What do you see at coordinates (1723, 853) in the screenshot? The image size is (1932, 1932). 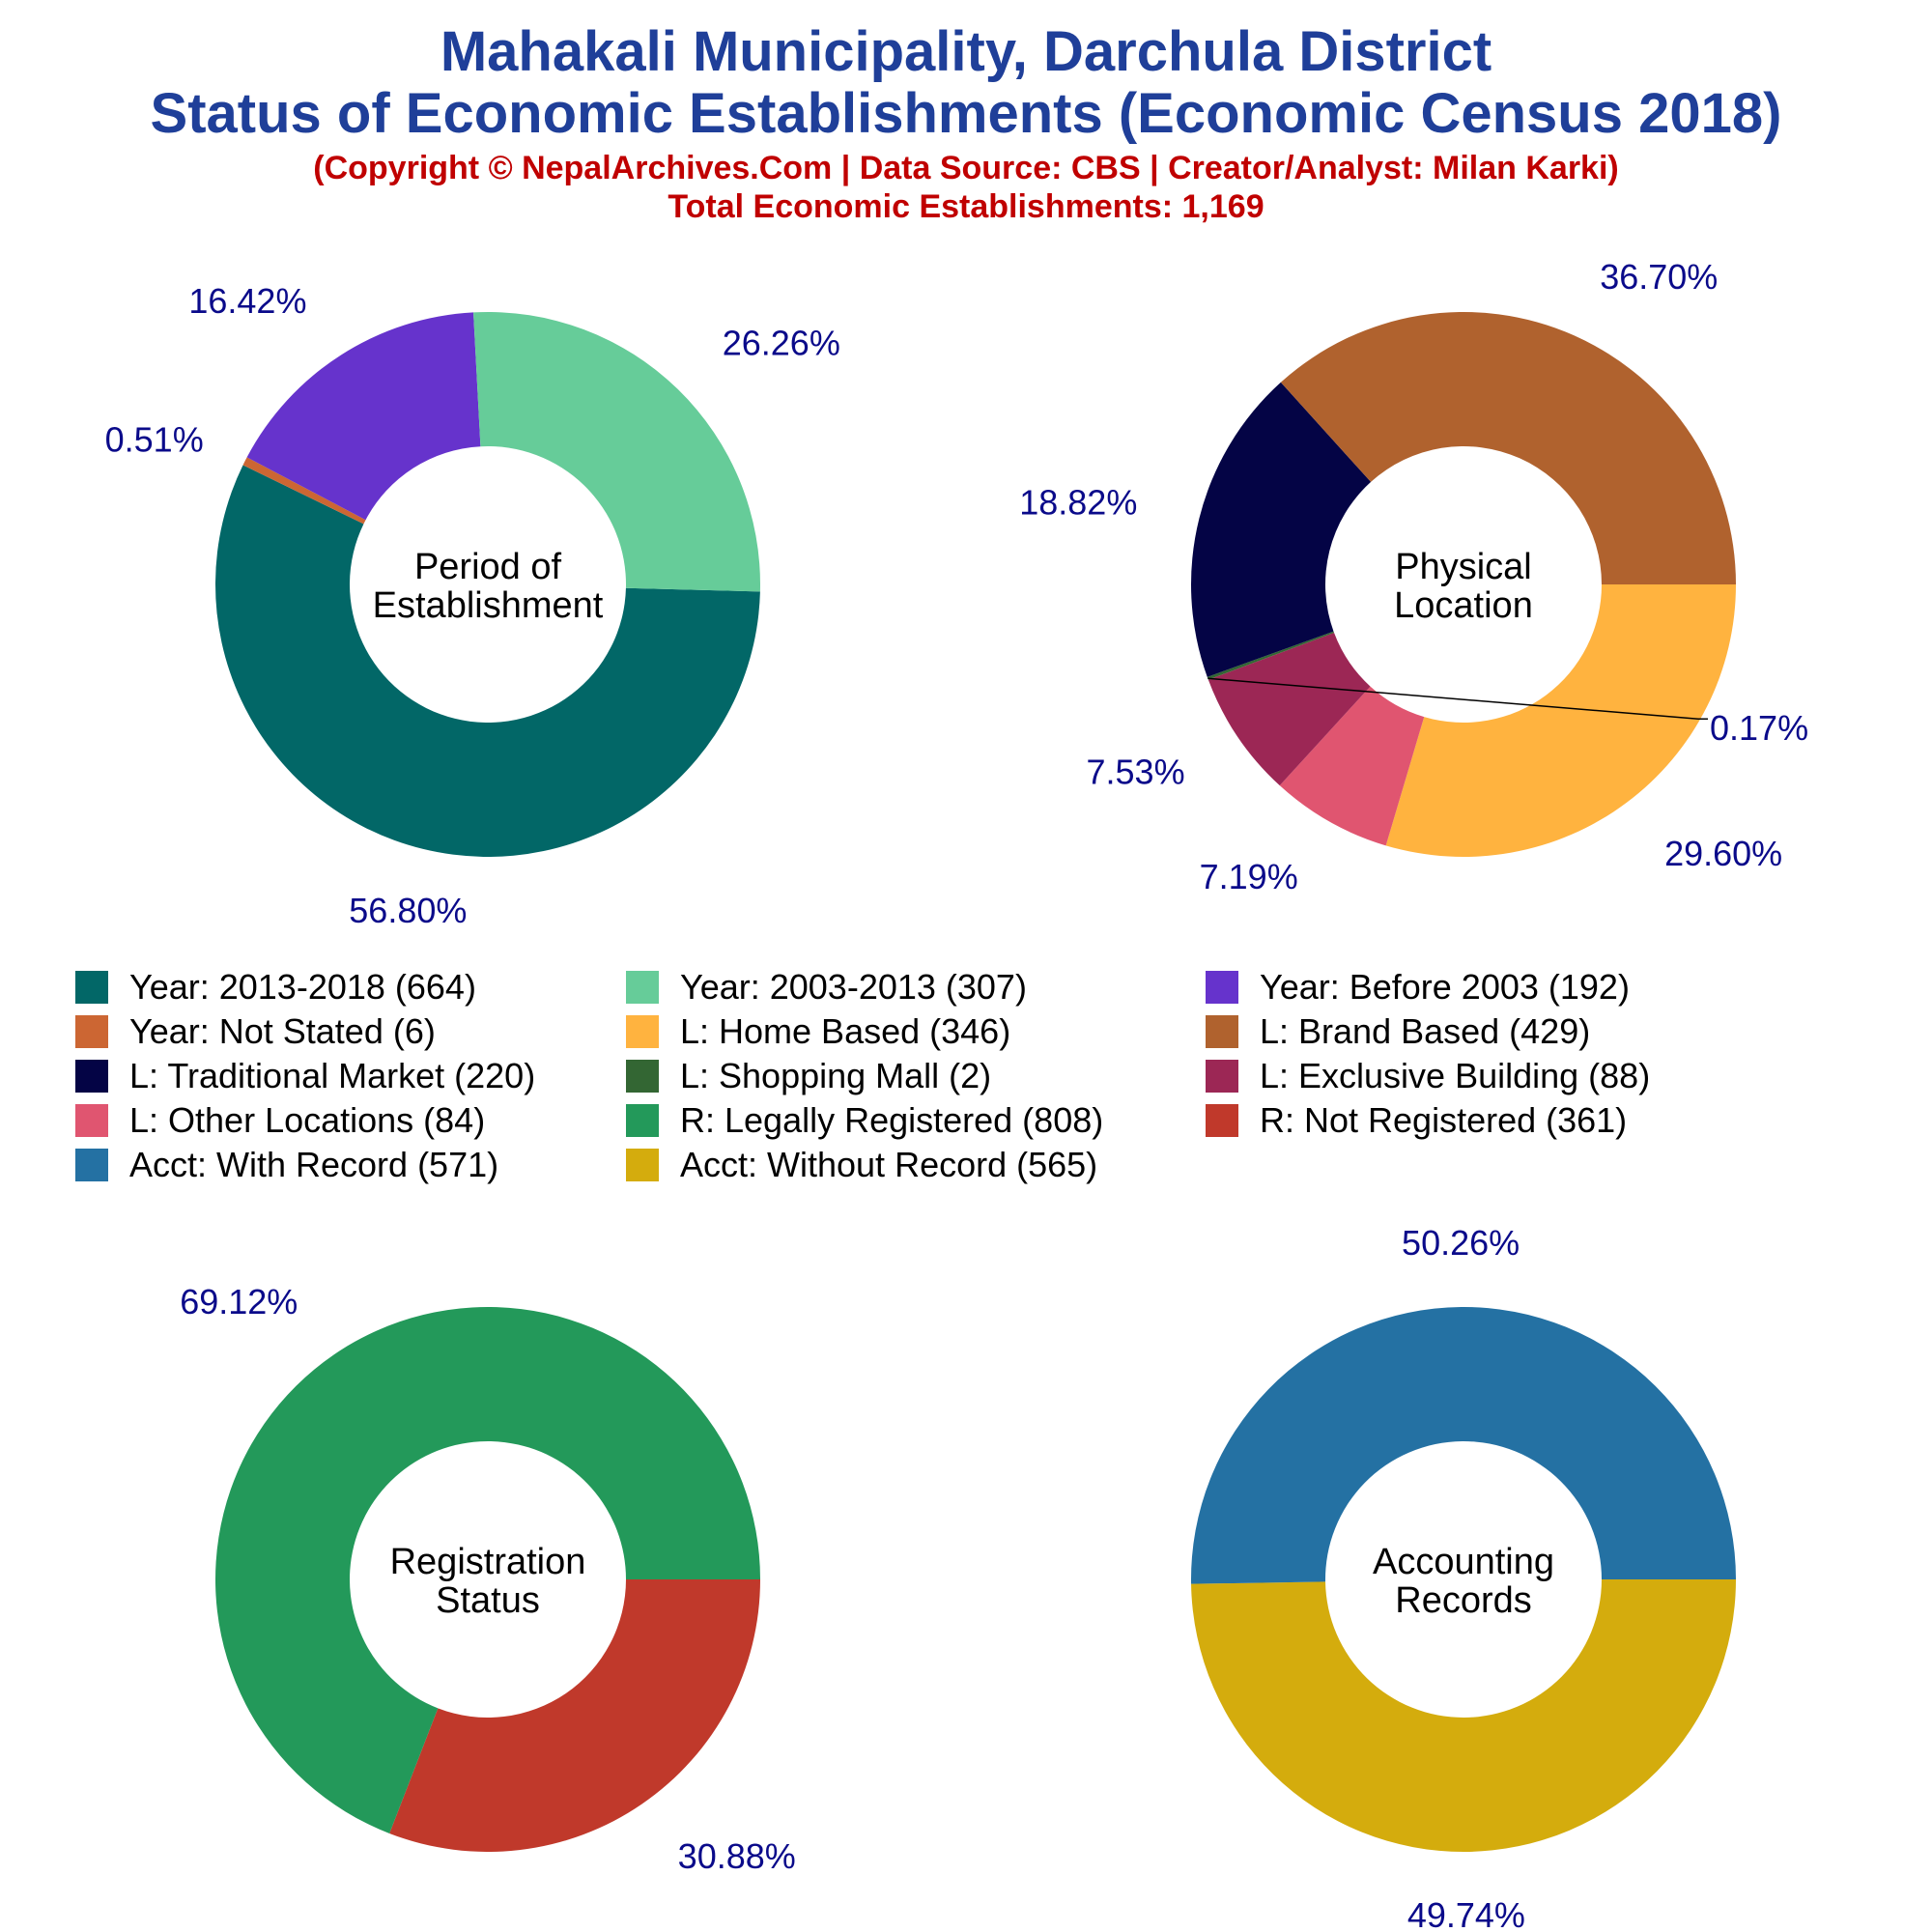 I see `pct-label-l-home-based: 29.60%` at bounding box center [1723, 853].